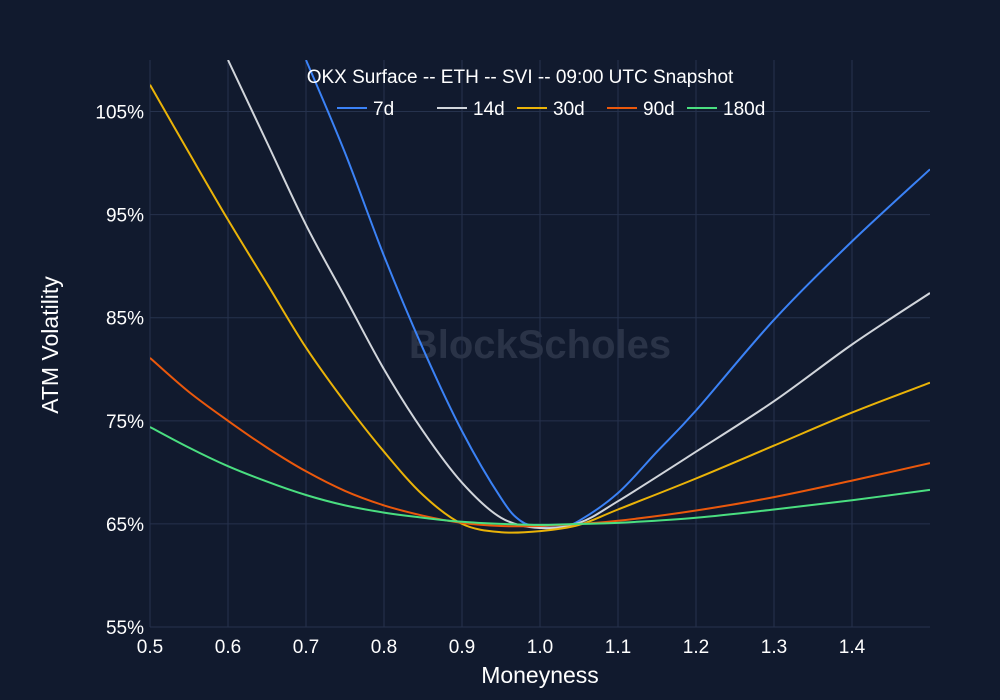  I want to click on x-tick-label: 1.1, so click(618, 647).